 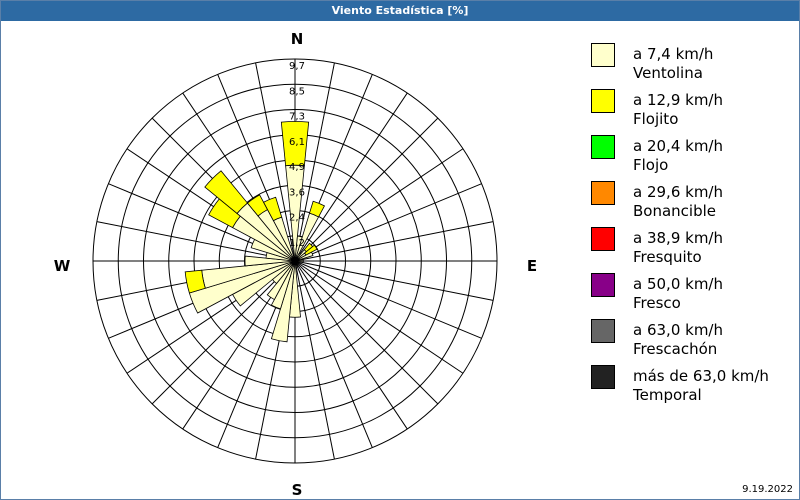 What do you see at coordinates (678, 330) in the screenshot?
I see `legend-speed: a 63,0 km/h` at bounding box center [678, 330].